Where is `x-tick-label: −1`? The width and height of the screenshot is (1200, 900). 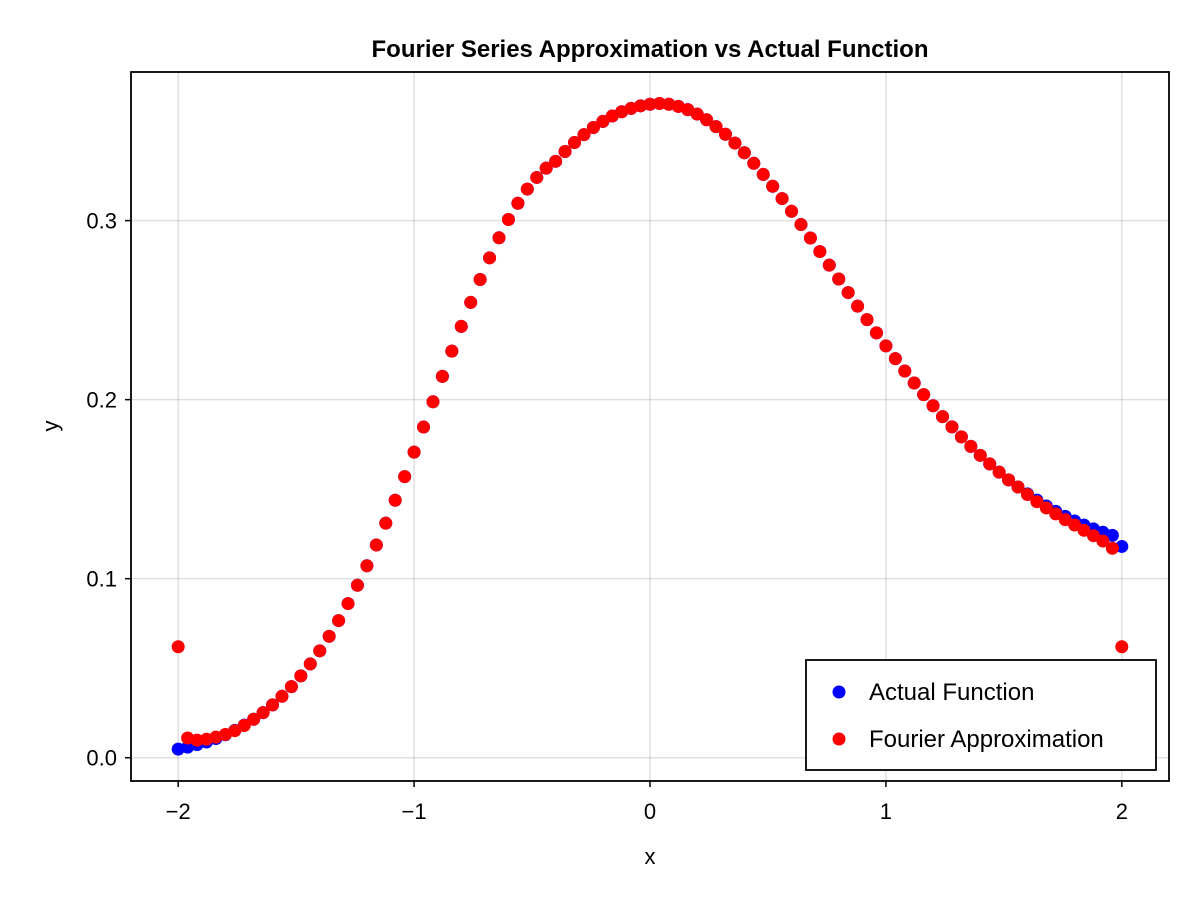 x-tick-label: −1 is located at coordinates (414, 811).